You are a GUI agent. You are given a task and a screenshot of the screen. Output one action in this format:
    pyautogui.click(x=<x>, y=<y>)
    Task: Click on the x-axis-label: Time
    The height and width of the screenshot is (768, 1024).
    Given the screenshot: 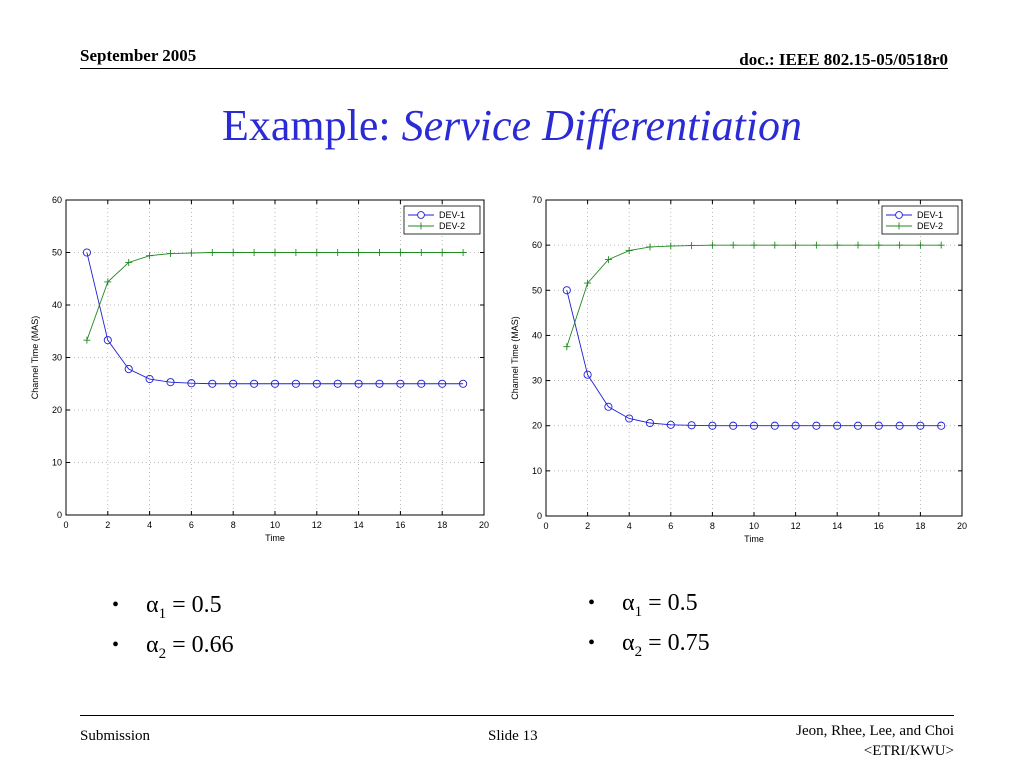 What is the action you would take?
    pyautogui.click(x=275, y=538)
    